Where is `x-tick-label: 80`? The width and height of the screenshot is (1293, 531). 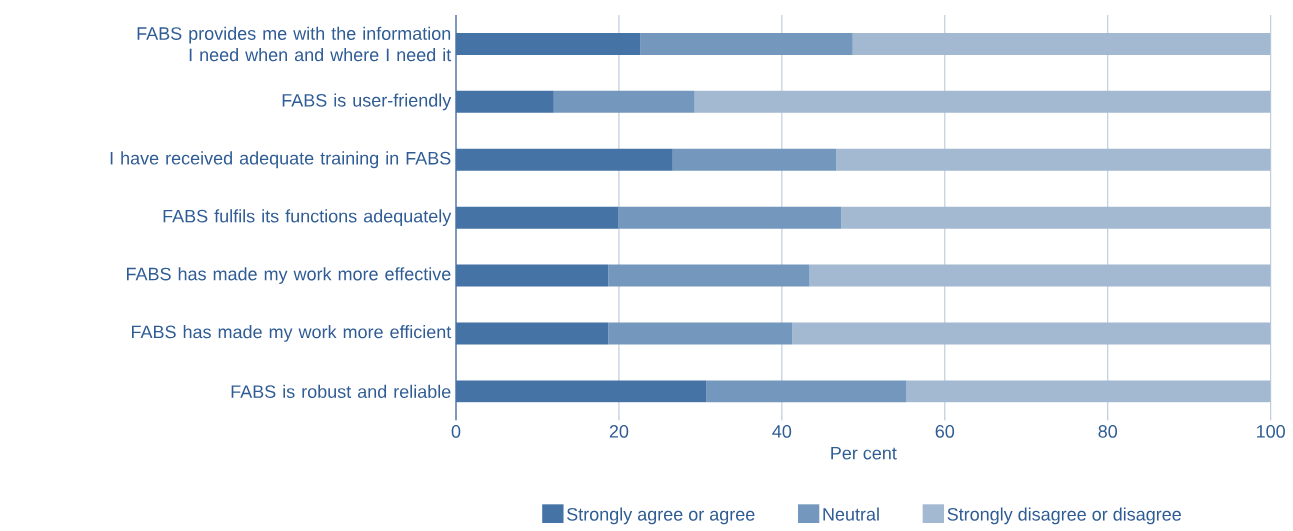 x-tick-label: 80 is located at coordinates (1108, 431).